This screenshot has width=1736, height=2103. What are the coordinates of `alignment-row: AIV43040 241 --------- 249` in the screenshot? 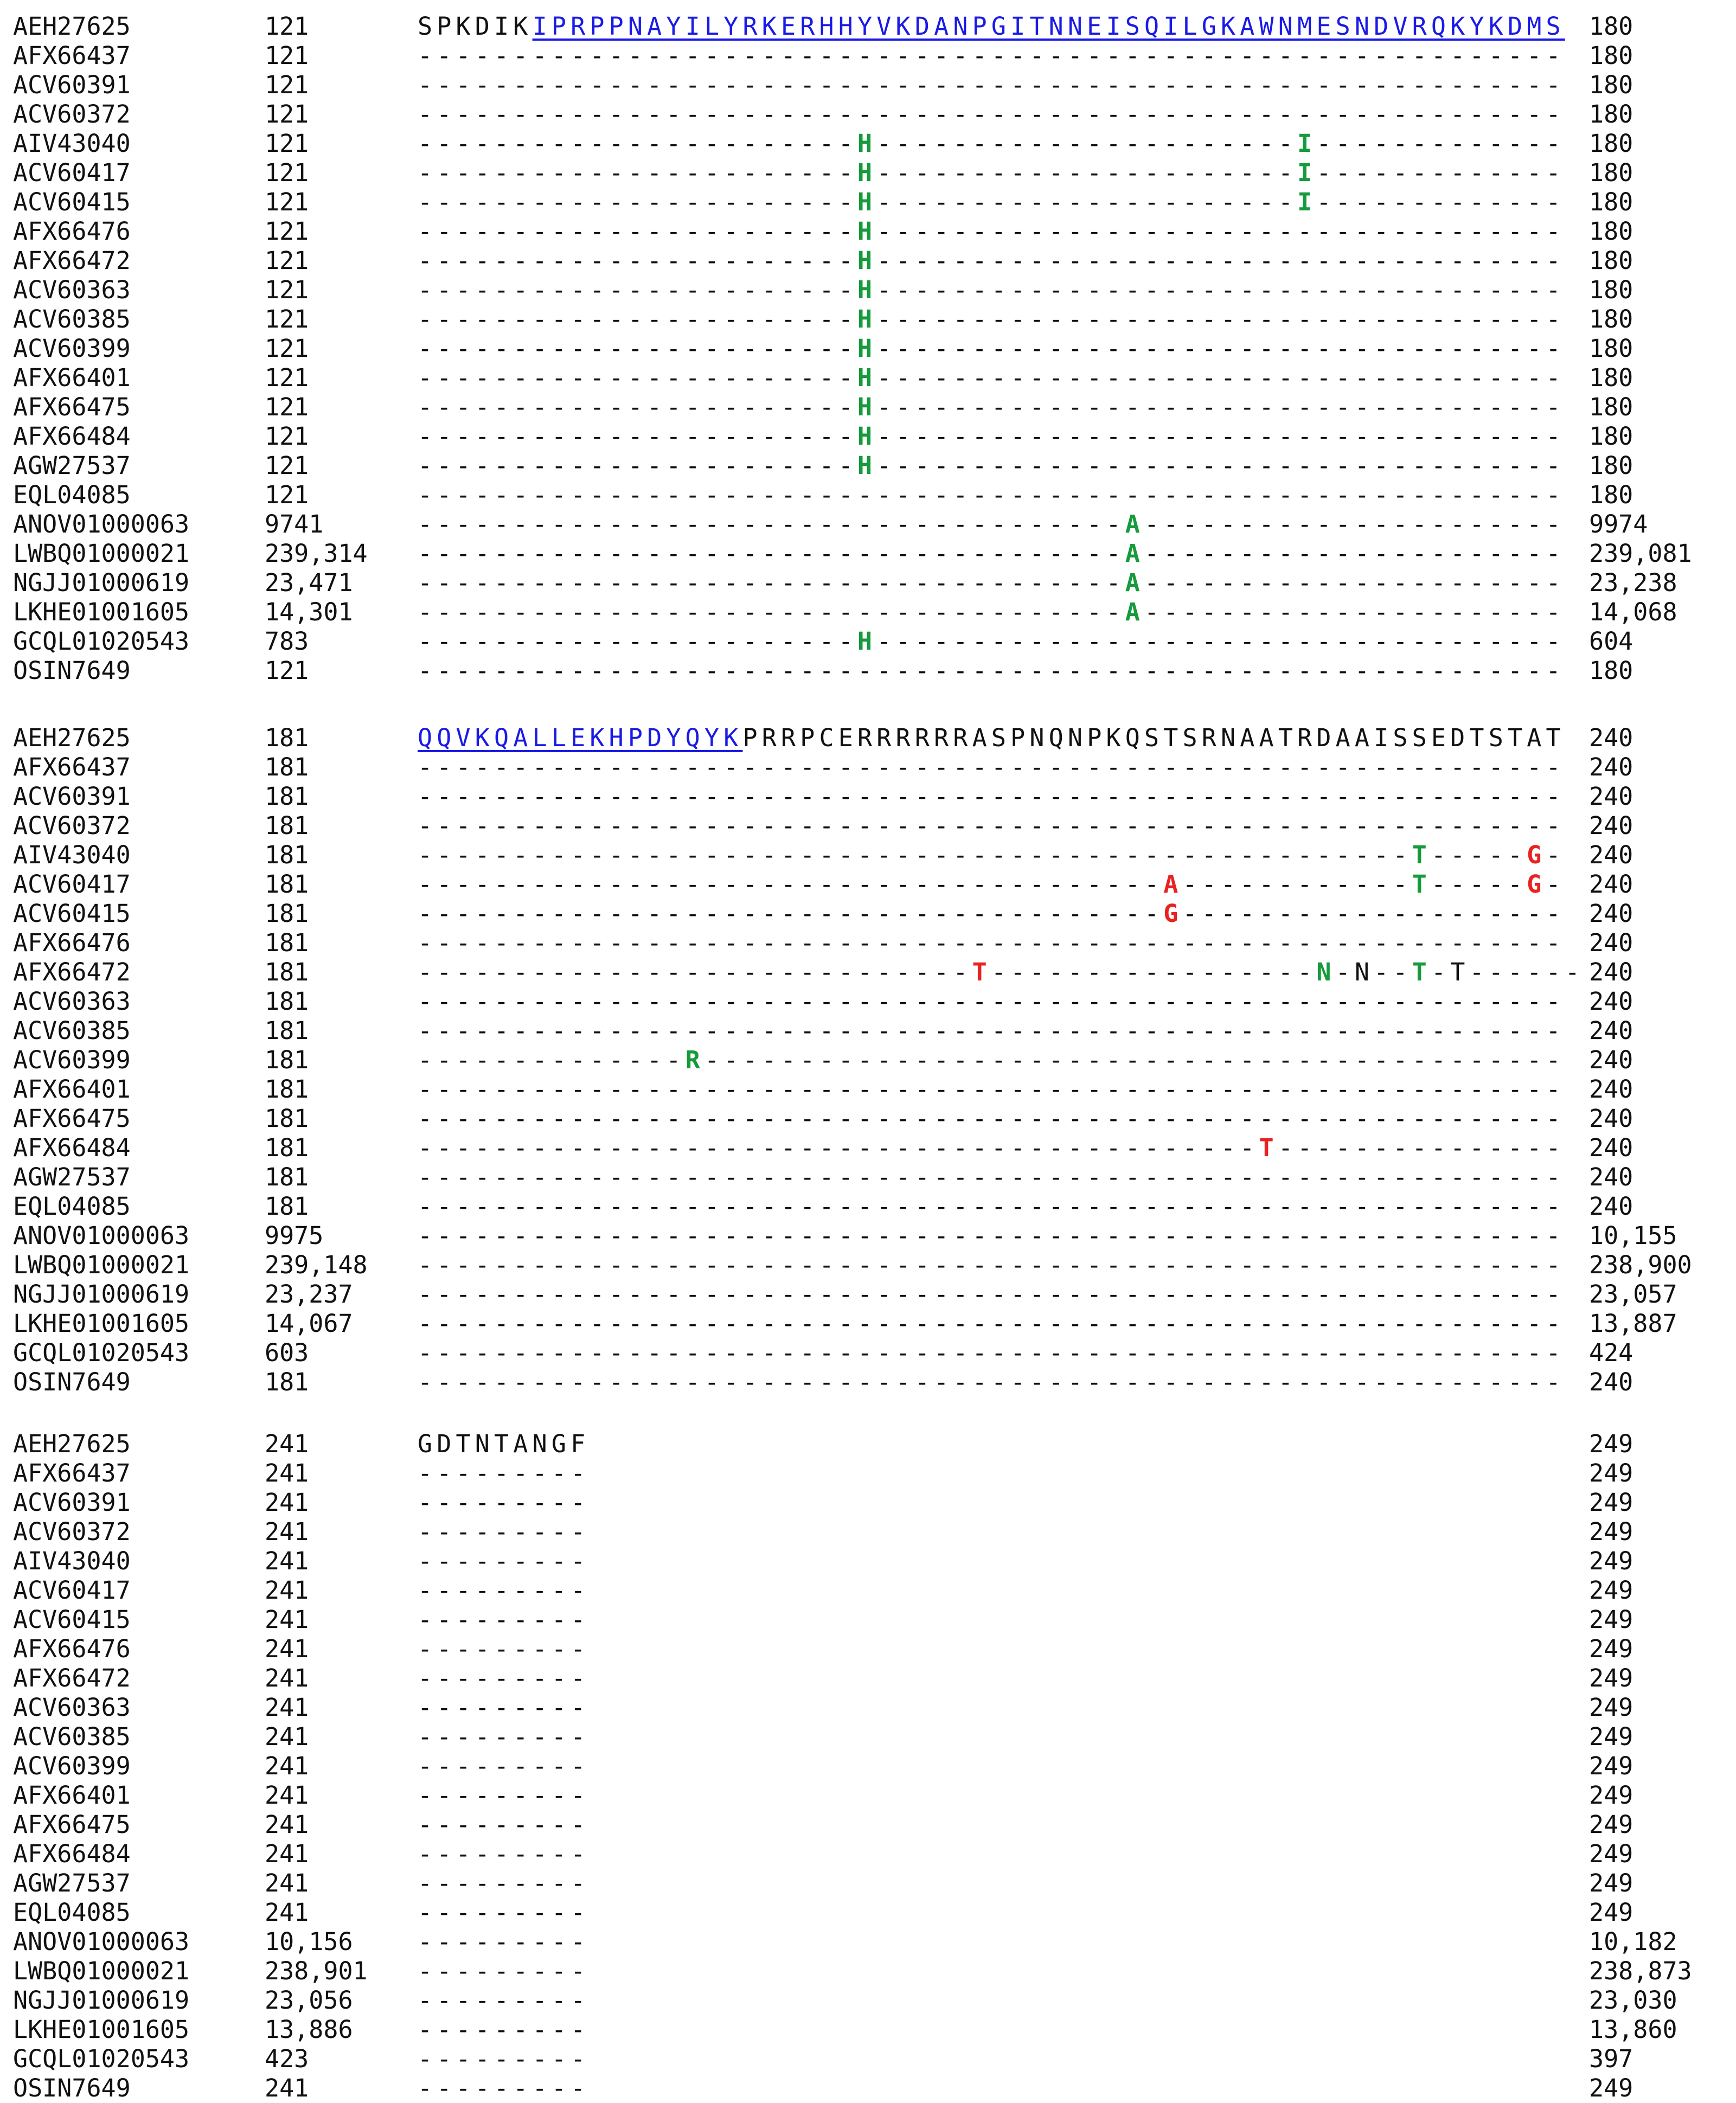 It's located at (868, 1561).